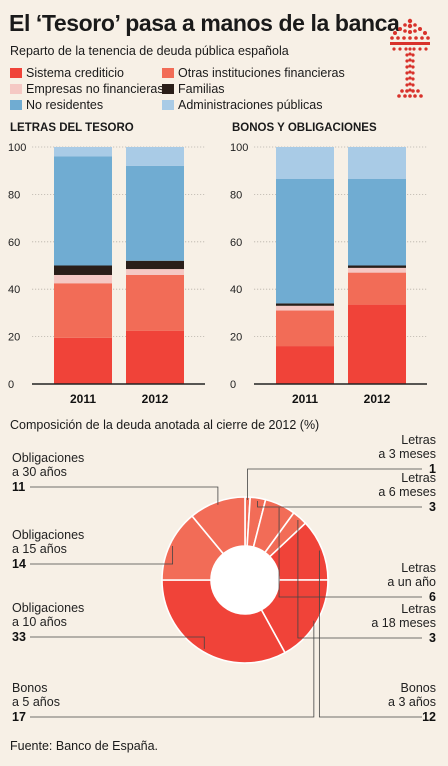  Describe the element at coordinates (19, 717) in the screenshot. I see `donut-value: 17` at that location.